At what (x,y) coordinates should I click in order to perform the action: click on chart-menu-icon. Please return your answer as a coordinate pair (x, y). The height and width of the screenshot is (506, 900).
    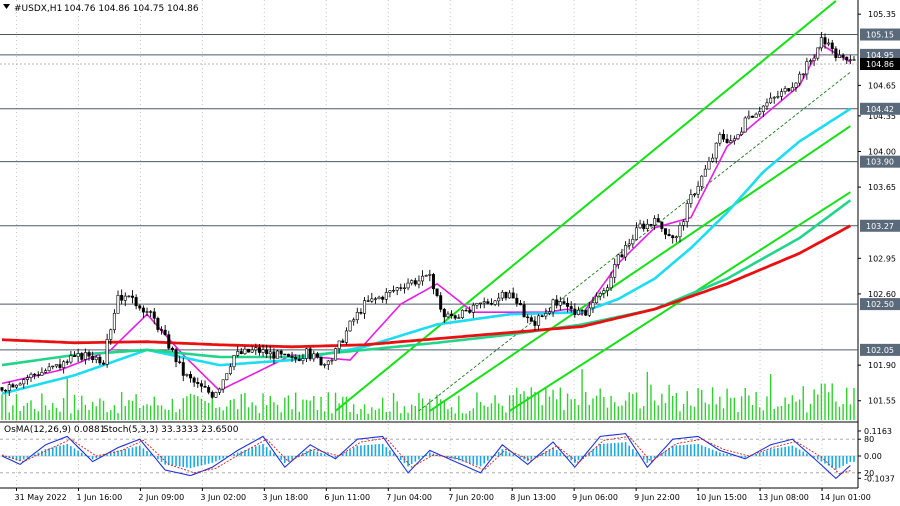
    Looking at the image, I should click on (6, 6).